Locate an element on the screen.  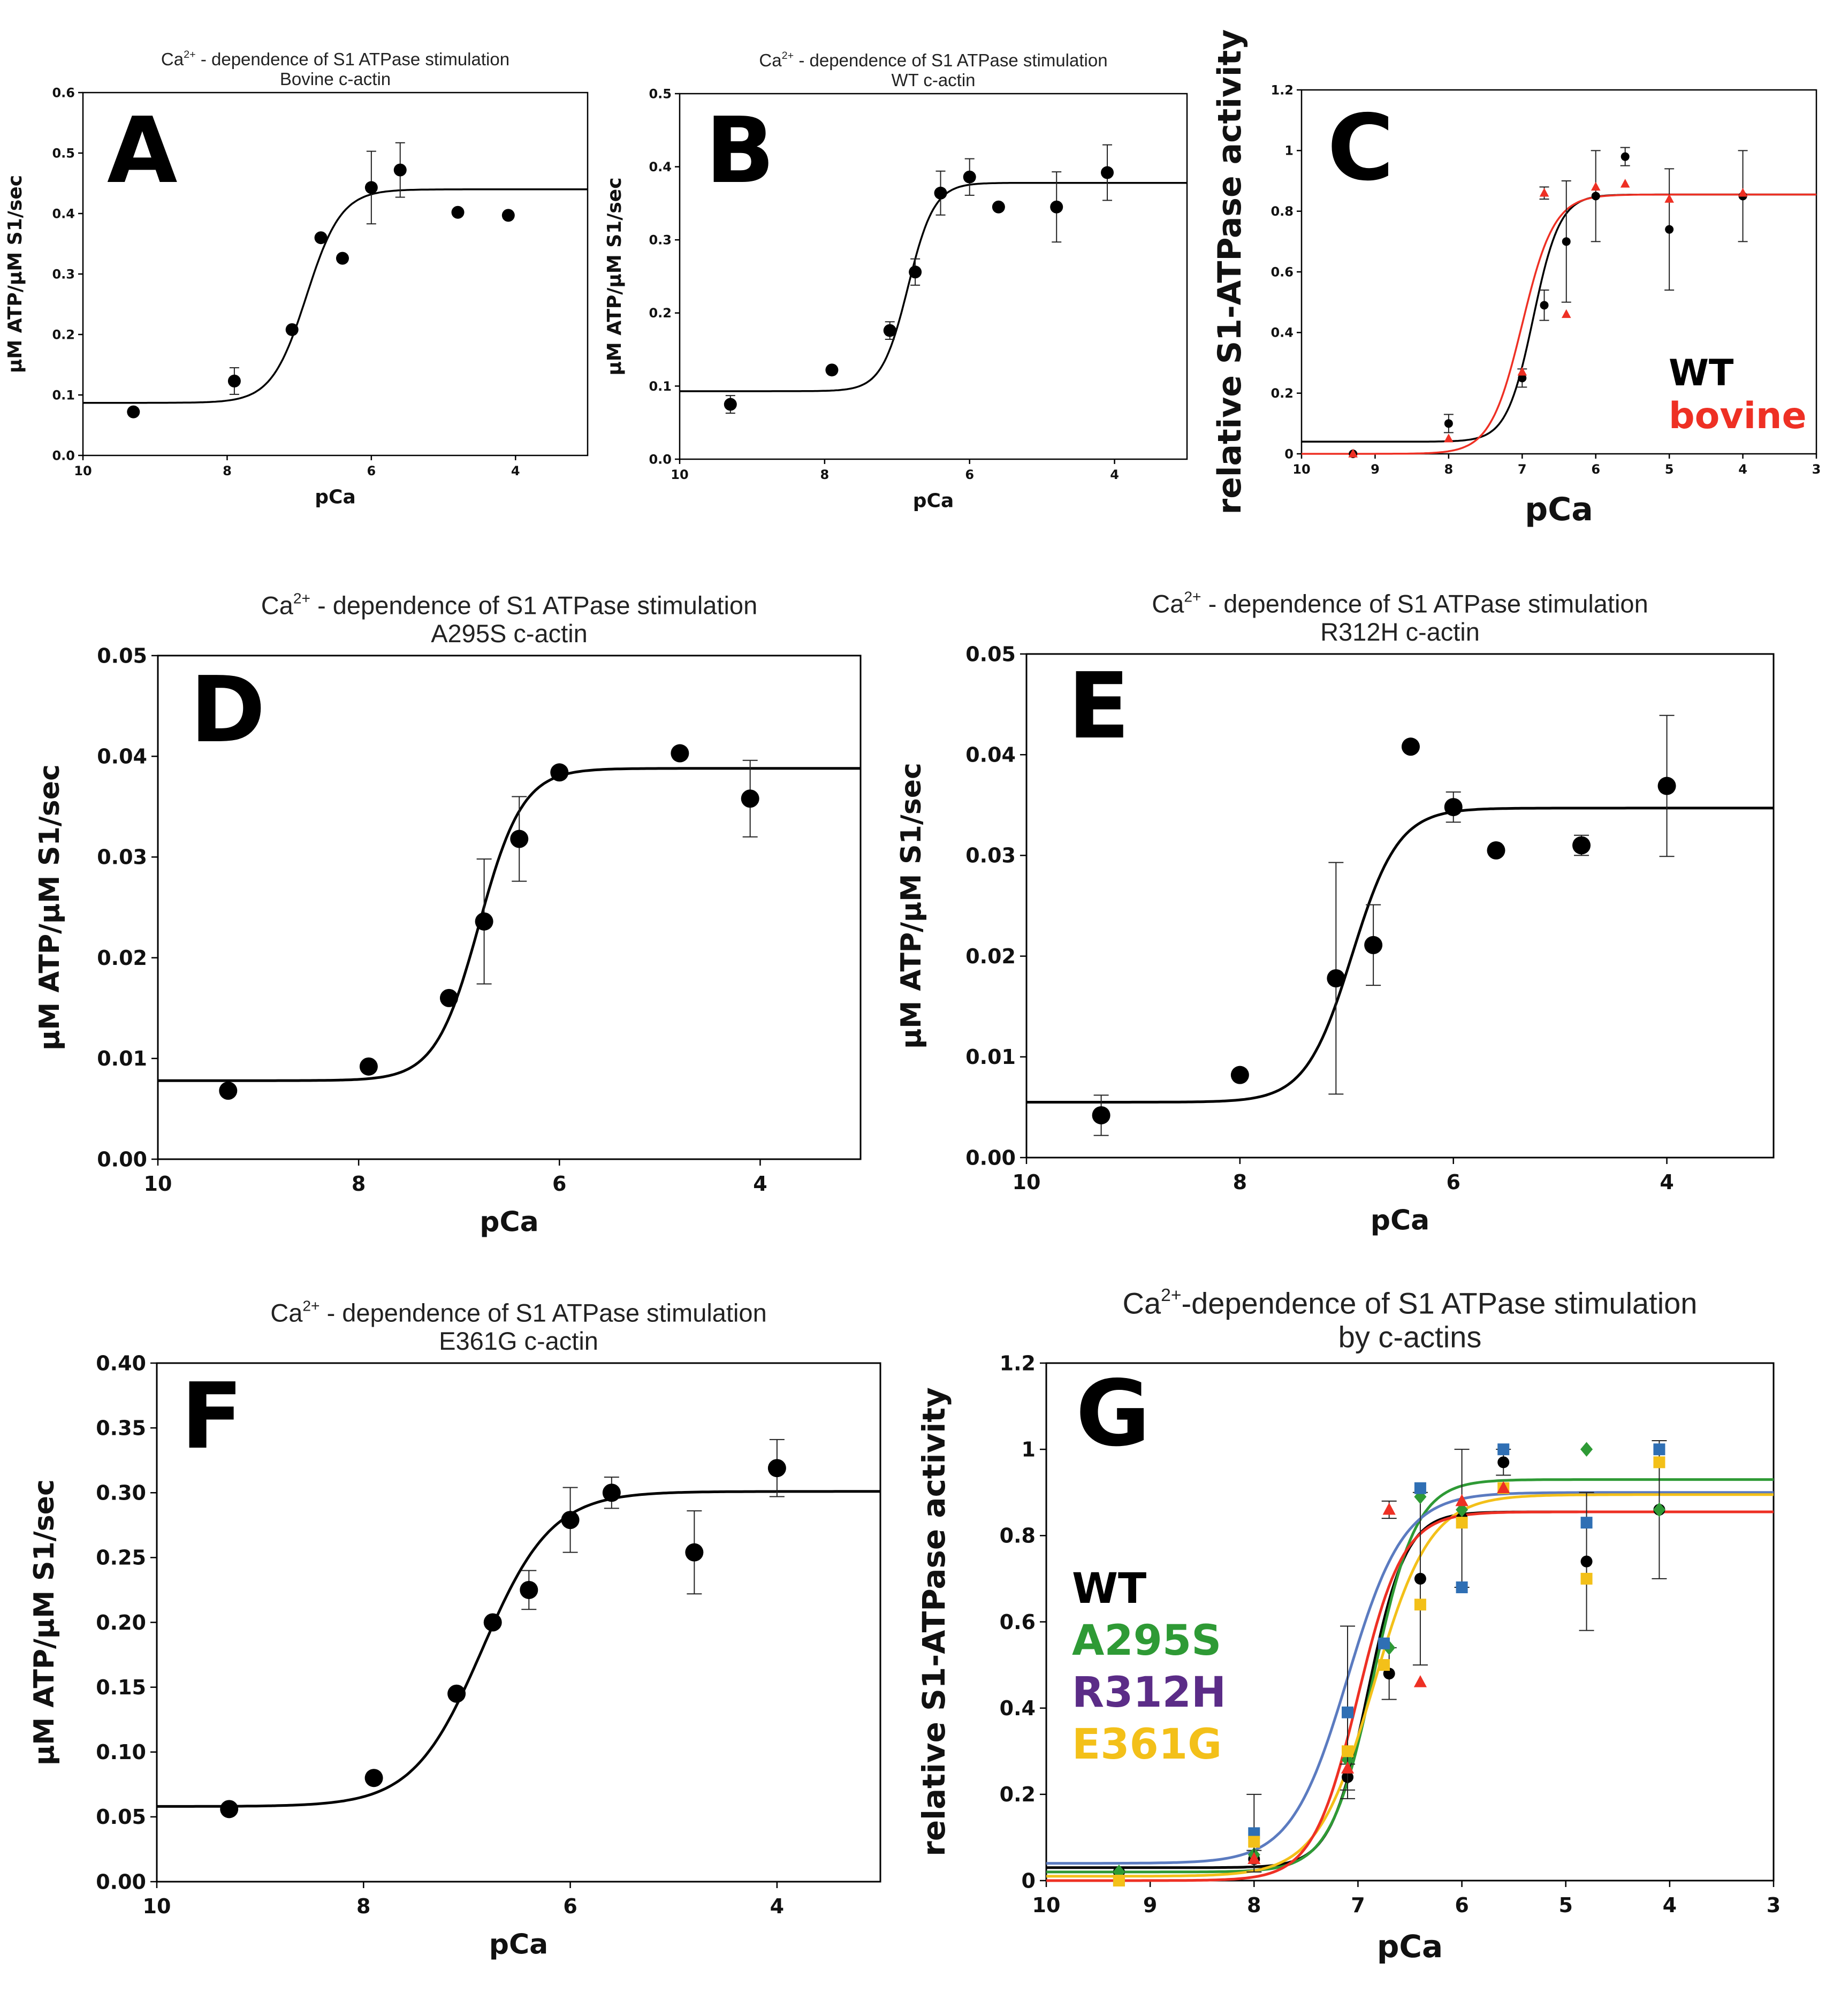
x-tick-label: 9 is located at coordinates (1376, 469).